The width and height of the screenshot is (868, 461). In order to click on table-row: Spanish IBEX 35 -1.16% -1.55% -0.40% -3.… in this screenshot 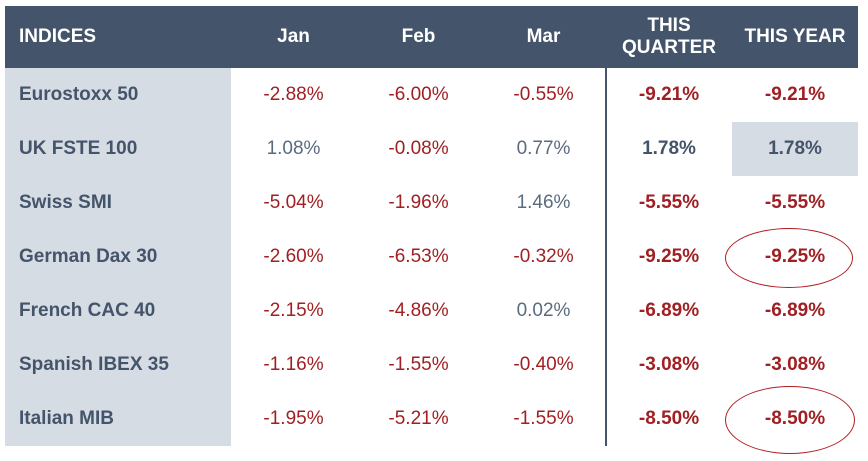, I will do `click(431, 365)`.